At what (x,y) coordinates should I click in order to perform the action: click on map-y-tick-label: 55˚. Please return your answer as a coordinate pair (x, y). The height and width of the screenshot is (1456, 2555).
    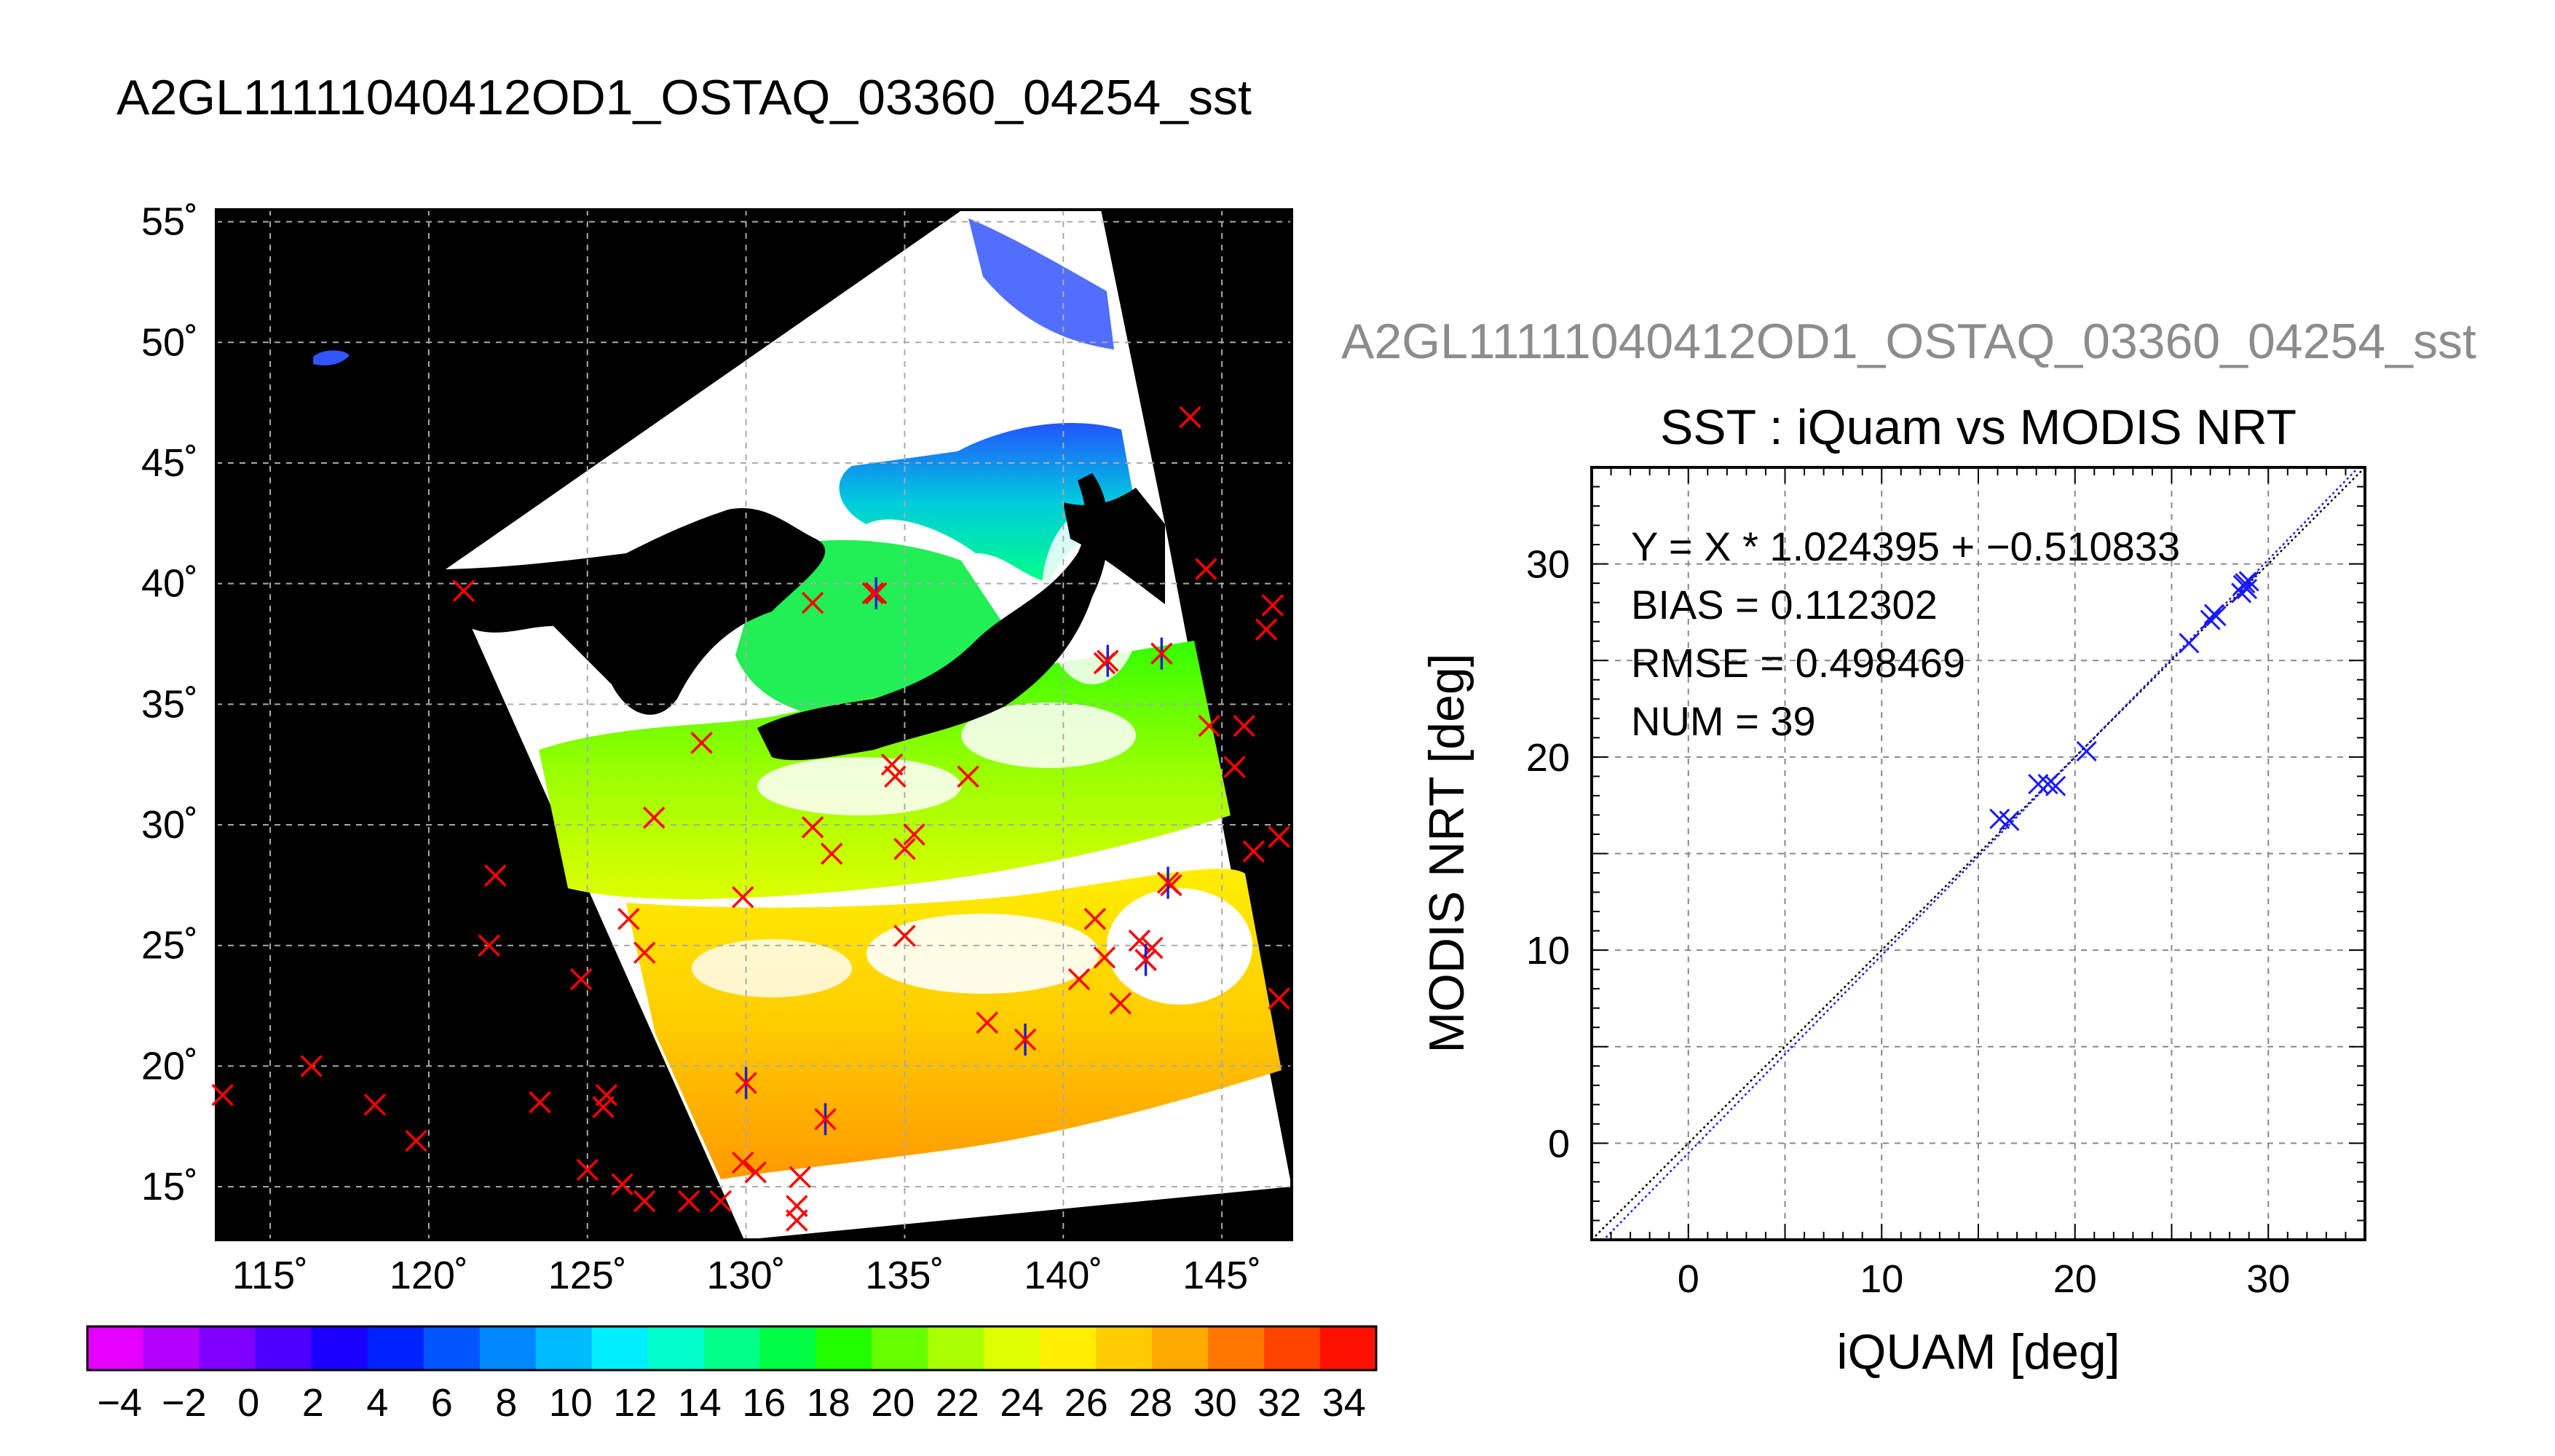
    Looking at the image, I should click on (169, 222).